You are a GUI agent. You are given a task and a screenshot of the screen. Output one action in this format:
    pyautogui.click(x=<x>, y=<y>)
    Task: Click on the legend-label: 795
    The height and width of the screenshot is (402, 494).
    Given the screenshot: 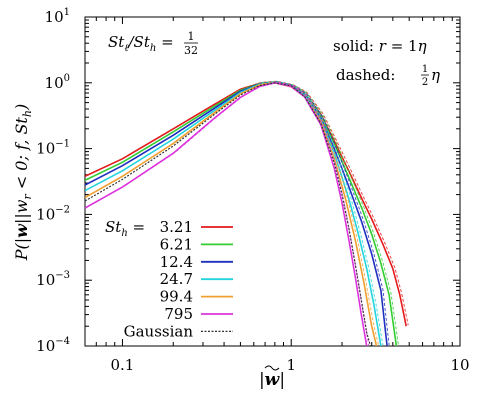 What is the action you would take?
    pyautogui.click(x=178, y=314)
    